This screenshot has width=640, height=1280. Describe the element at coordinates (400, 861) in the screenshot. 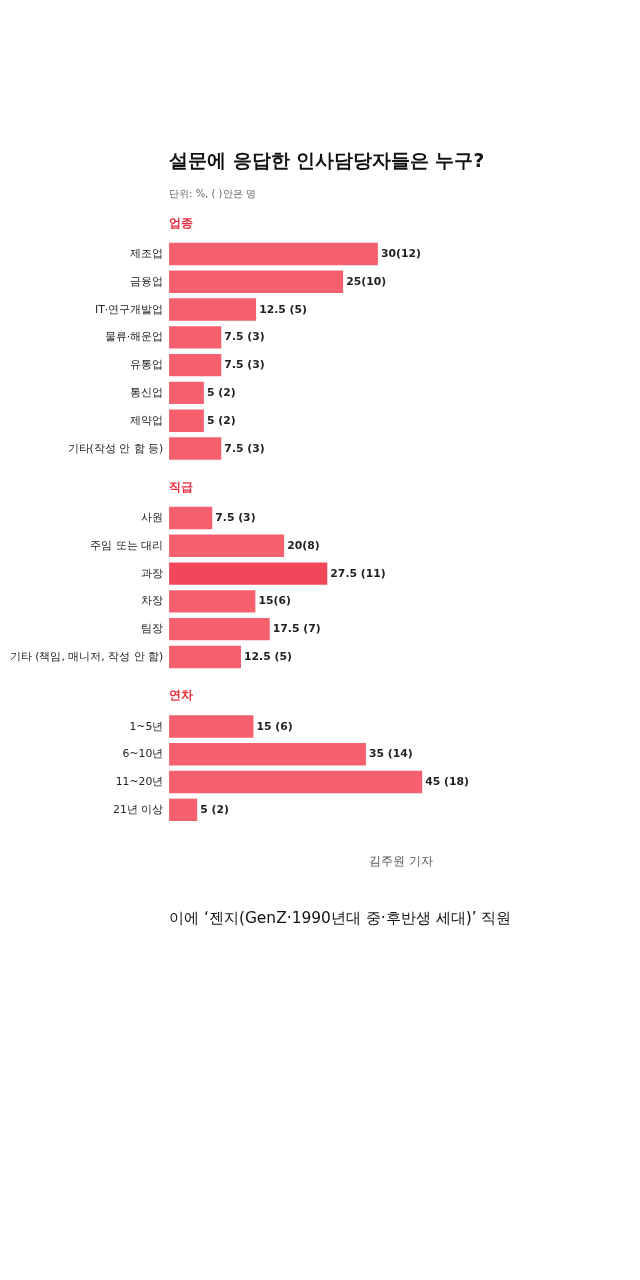

I see `text: 김주원 기자` at that location.